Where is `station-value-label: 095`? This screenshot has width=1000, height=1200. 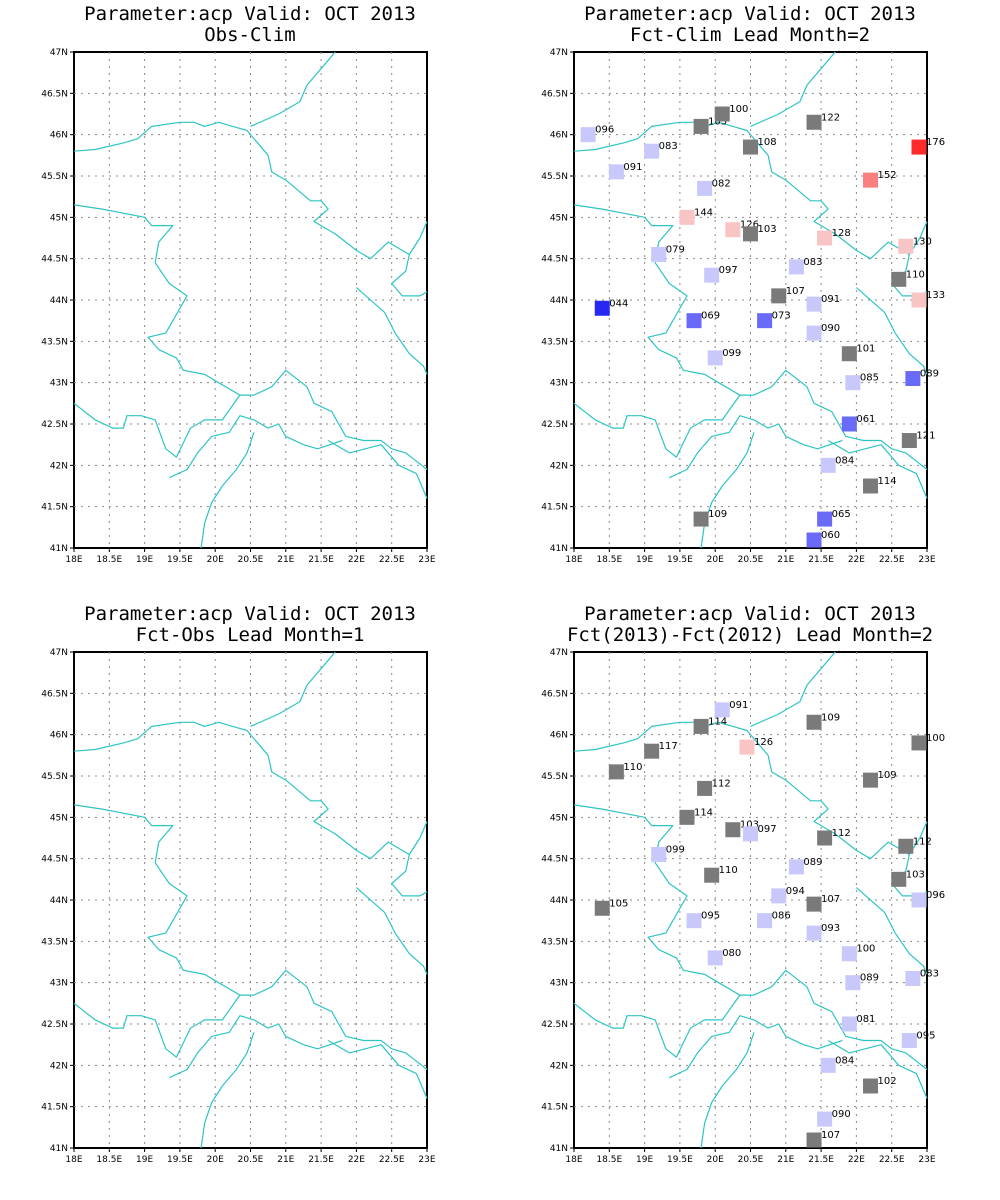
station-value-label: 095 is located at coordinates (925, 1036).